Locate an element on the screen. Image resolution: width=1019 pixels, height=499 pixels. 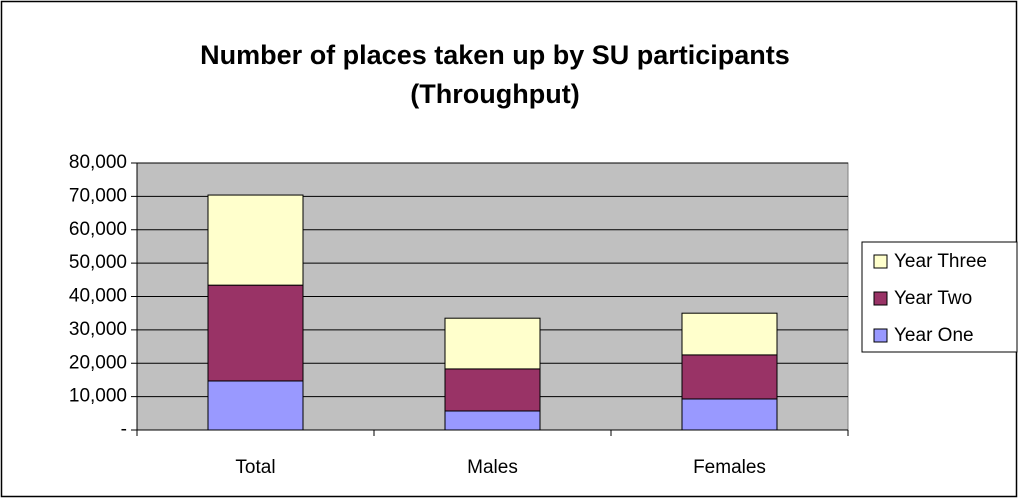
y-tick-label: 20,000 is located at coordinates (98, 362).